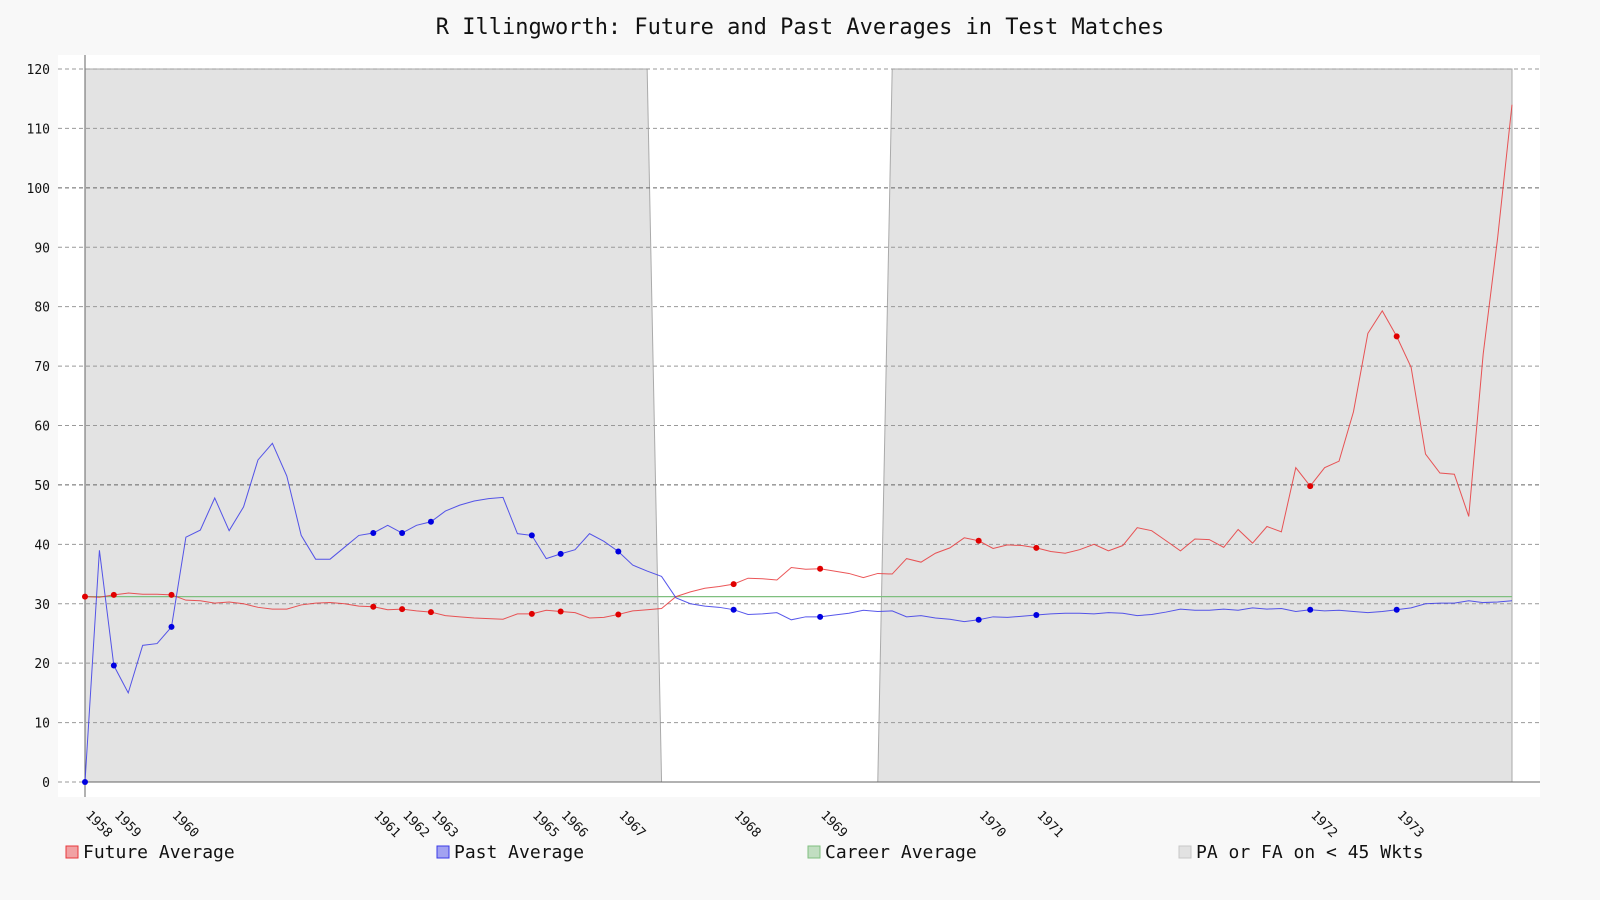 The height and width of the screenshot is (900, 1600). What do you see at coordinates (42, 724) in the screenshot?
I see `y-tick-label: 10` at bounding box center [42, 724].